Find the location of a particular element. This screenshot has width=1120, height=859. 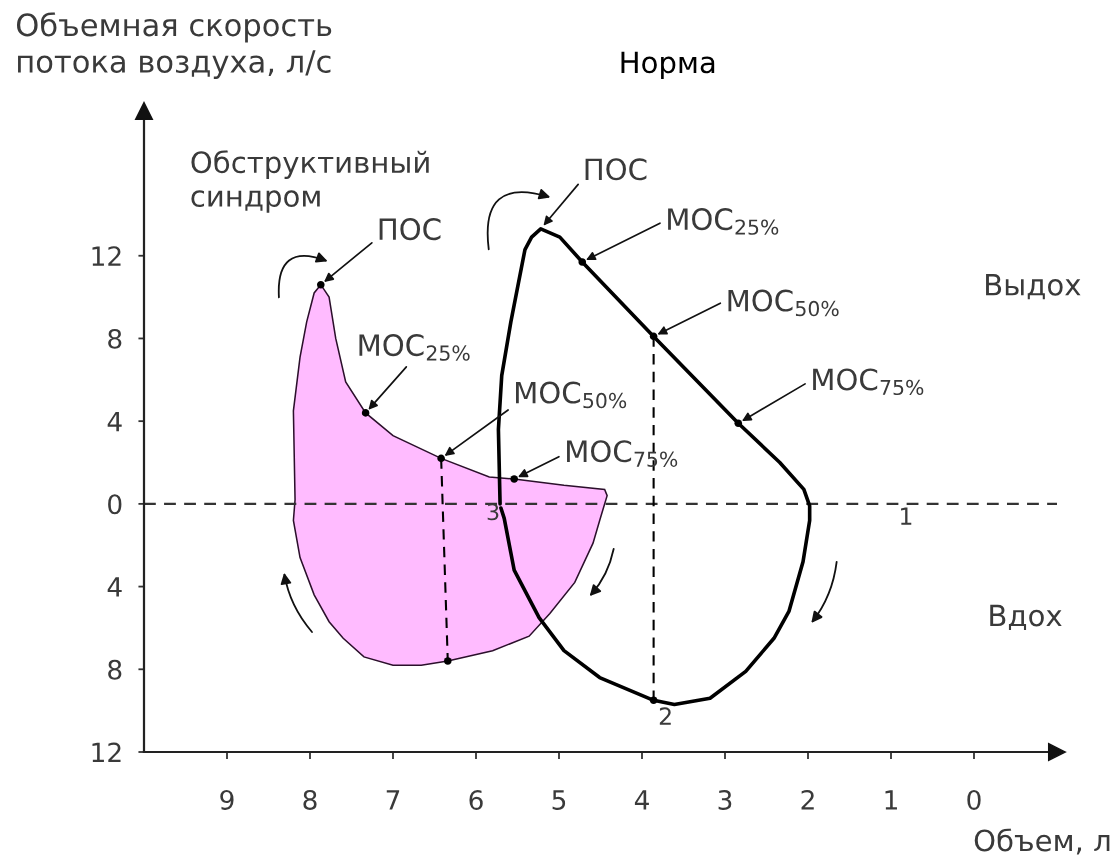

x-tick-label: 9 is located at coordinates (227, 799).